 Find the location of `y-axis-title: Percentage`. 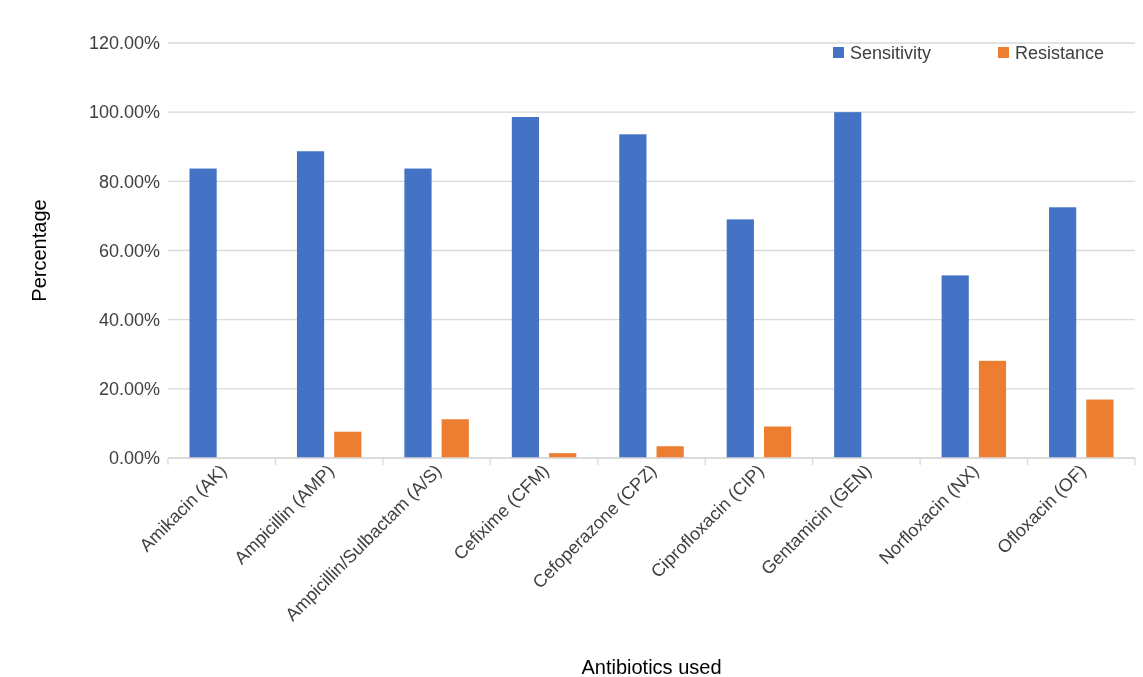

y-axis-title: Percentage is located at coordinates (39, 250).